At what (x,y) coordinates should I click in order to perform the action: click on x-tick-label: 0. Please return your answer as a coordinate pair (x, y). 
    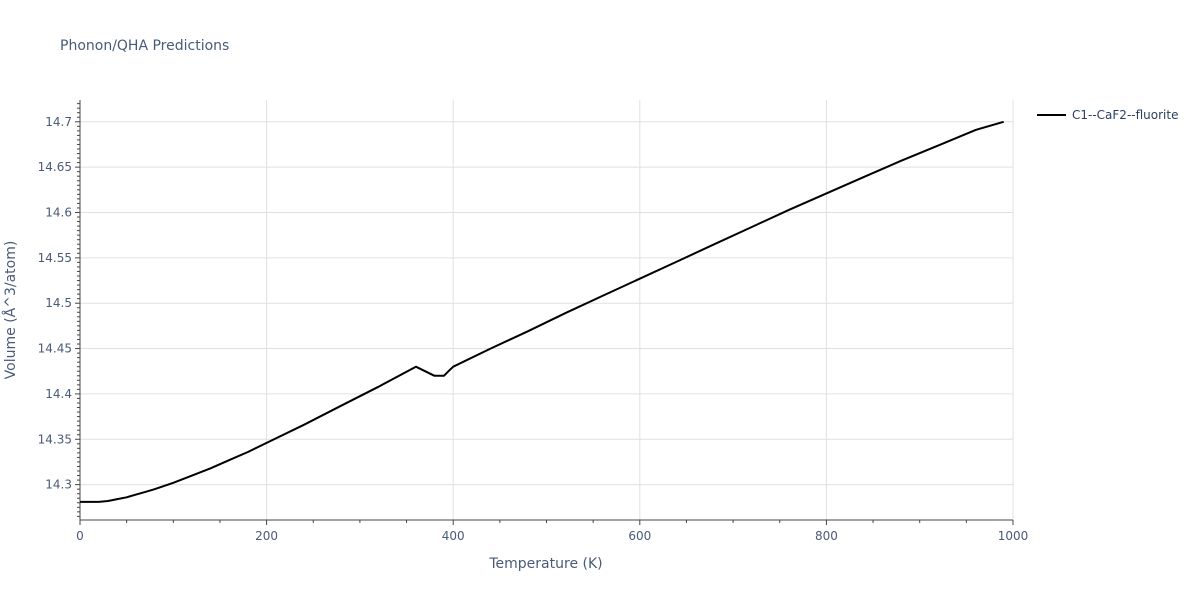
    Looking at the image, I should click on (80, 536).